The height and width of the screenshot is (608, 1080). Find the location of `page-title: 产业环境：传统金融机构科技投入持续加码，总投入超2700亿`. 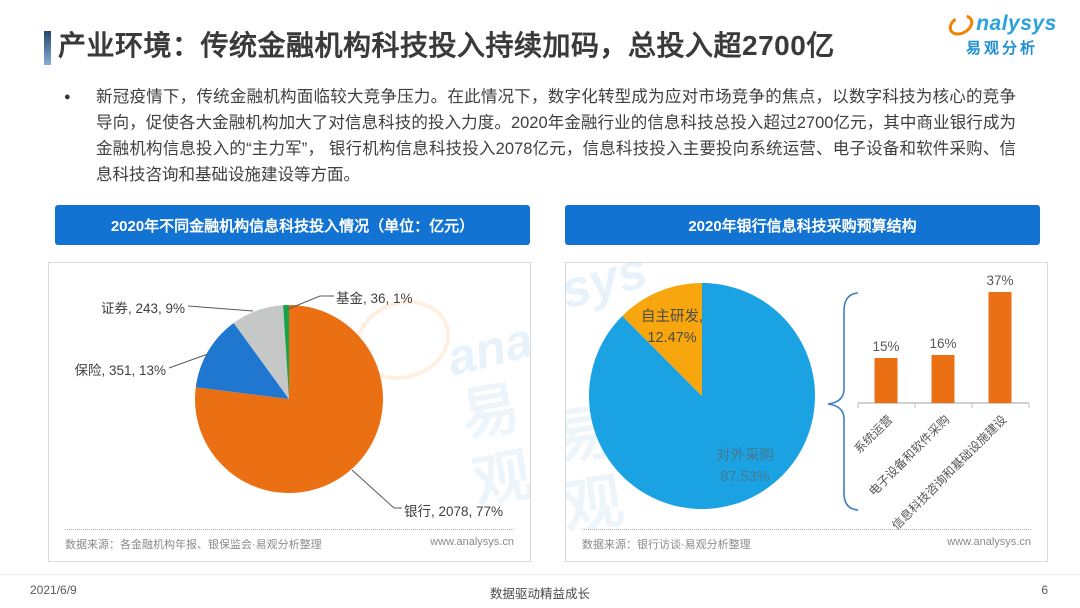

page-title: 产业环境：传统金融机构科技投入持续加码，总投入超2700亿 is located at coordinates (446, 45).